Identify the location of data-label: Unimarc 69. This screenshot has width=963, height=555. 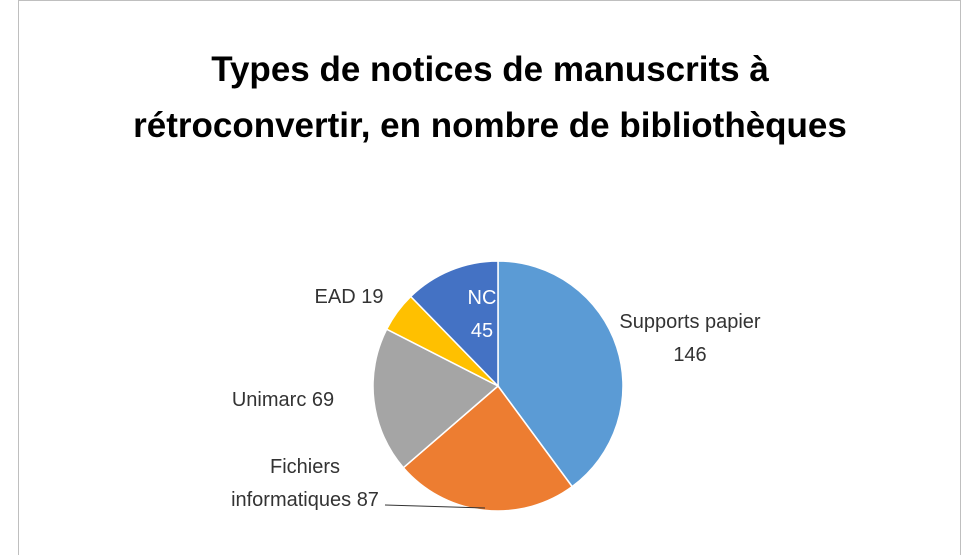
(283, 400).